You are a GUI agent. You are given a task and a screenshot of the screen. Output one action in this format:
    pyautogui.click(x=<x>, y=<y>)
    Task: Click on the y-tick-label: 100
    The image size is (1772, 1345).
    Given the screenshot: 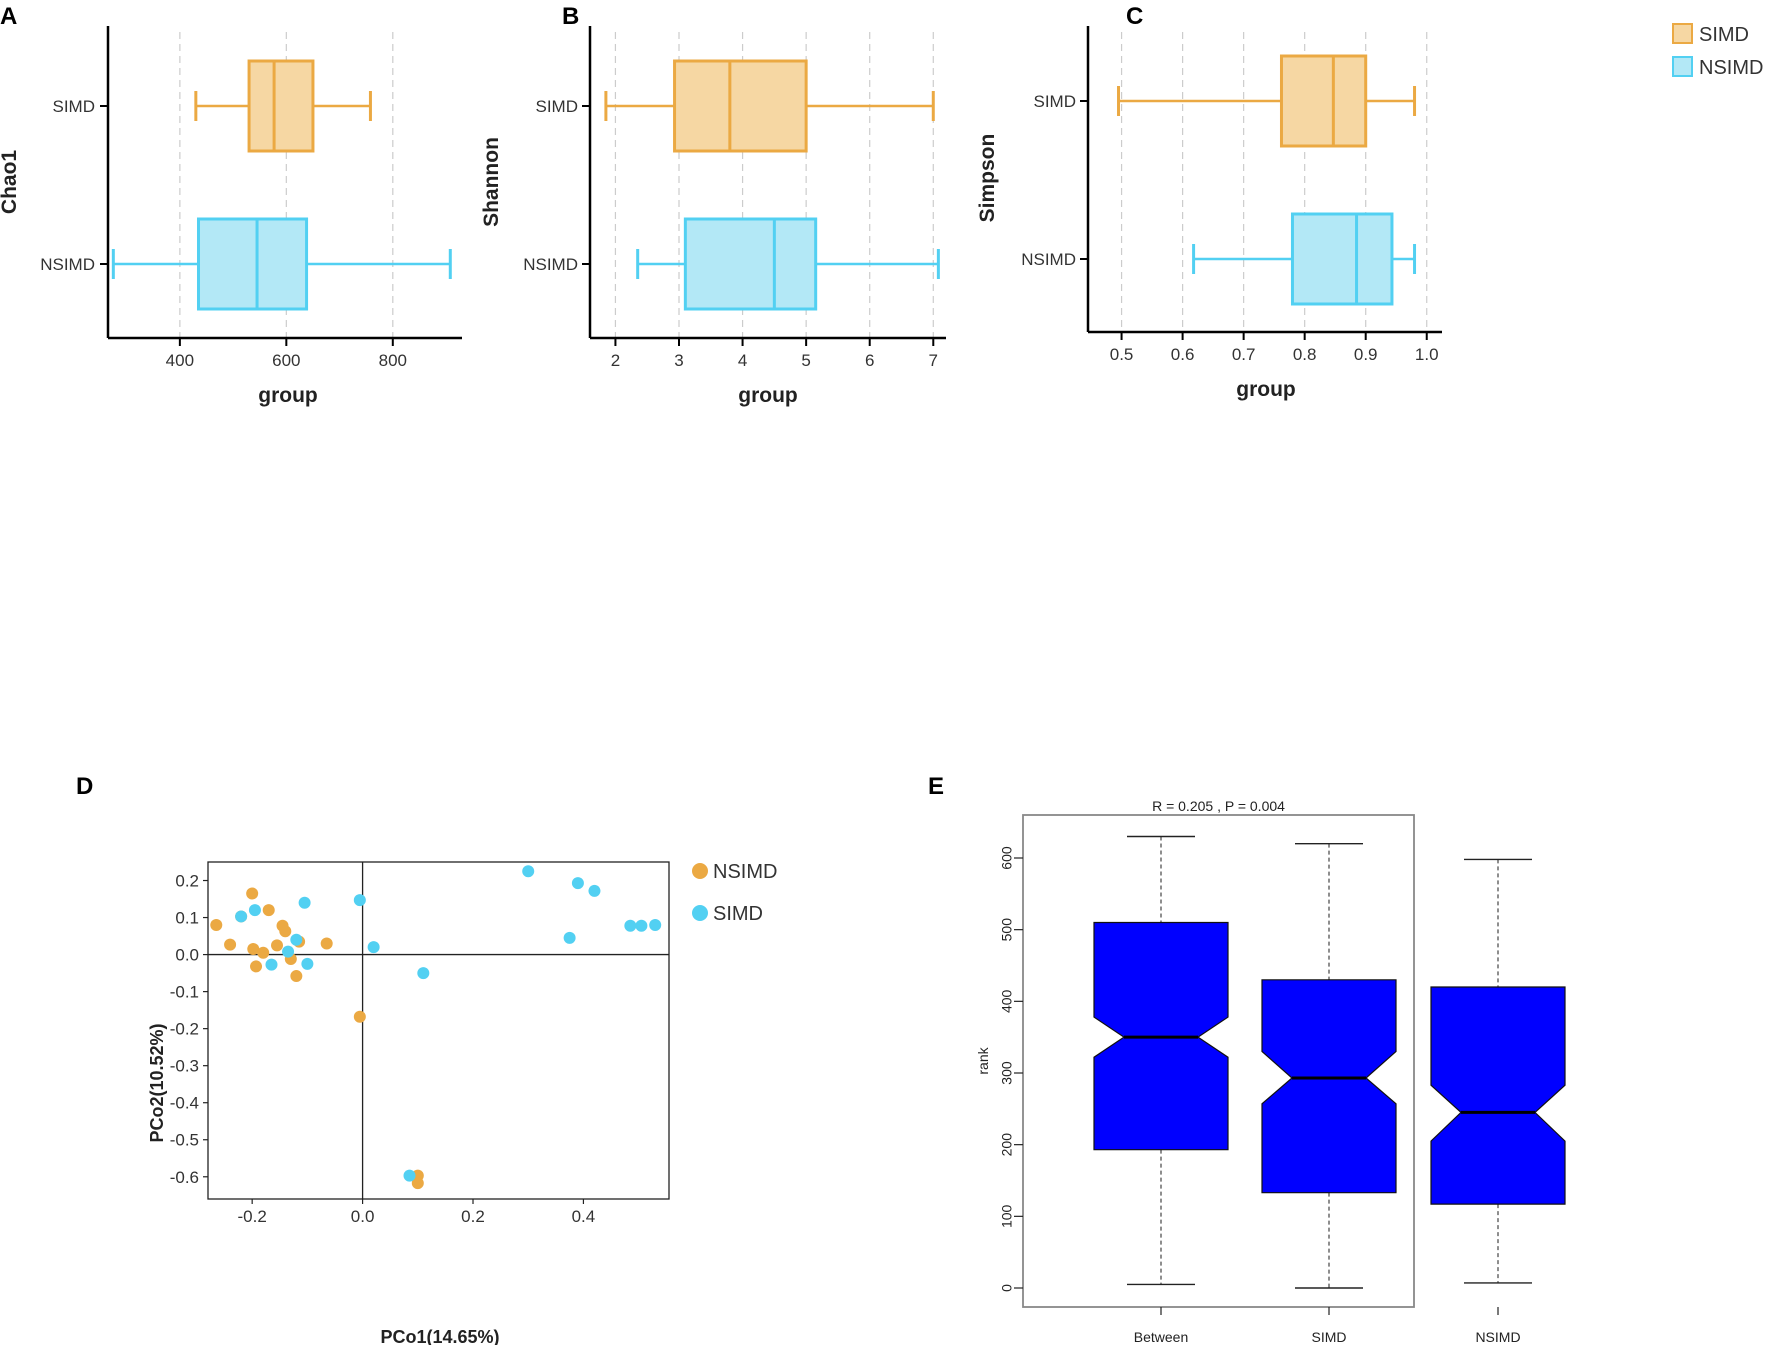 What is the action you would take?
    pyautogui.click(x=1007, y=1216)
    